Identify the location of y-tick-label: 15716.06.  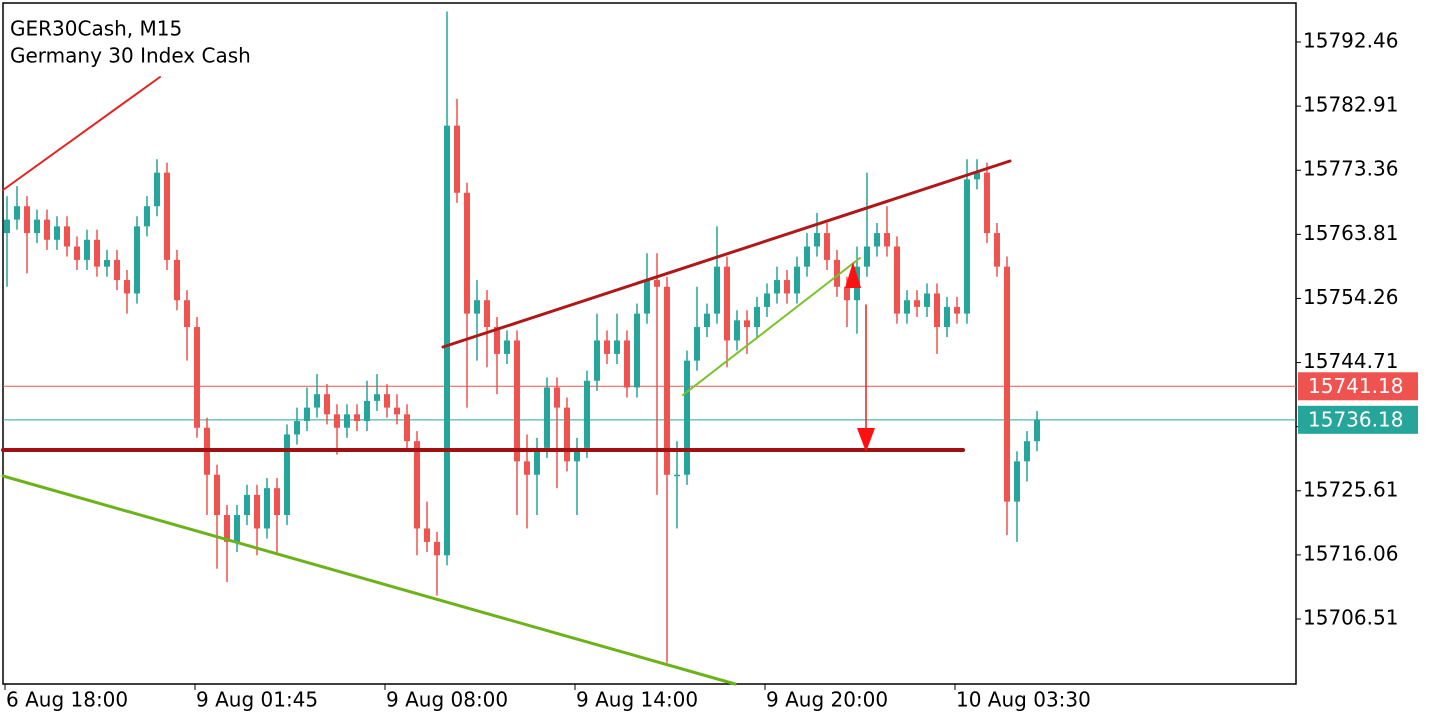
(1350, 553).